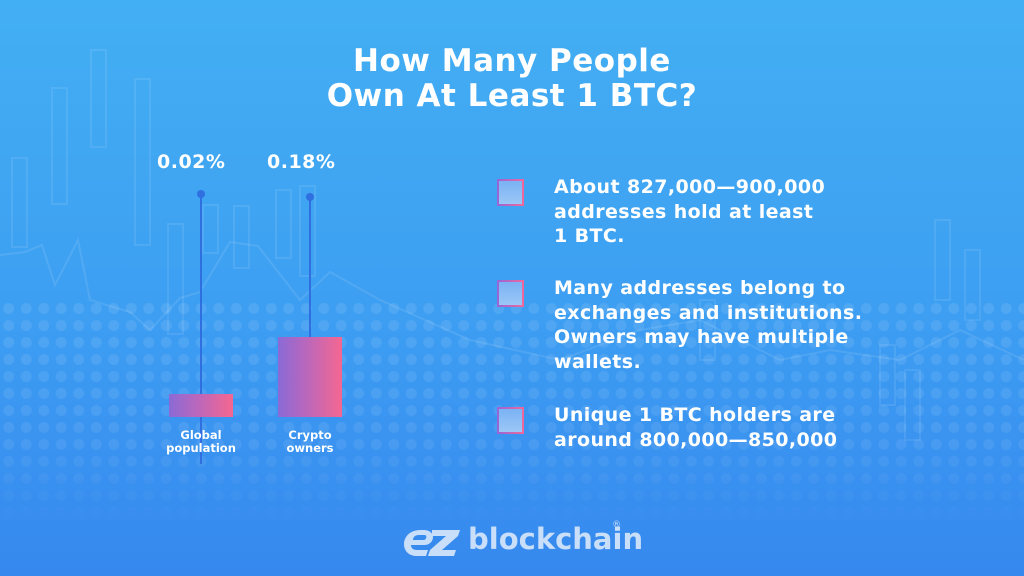  I want to click on category-label-global-population: Global population, so click(201, 442).